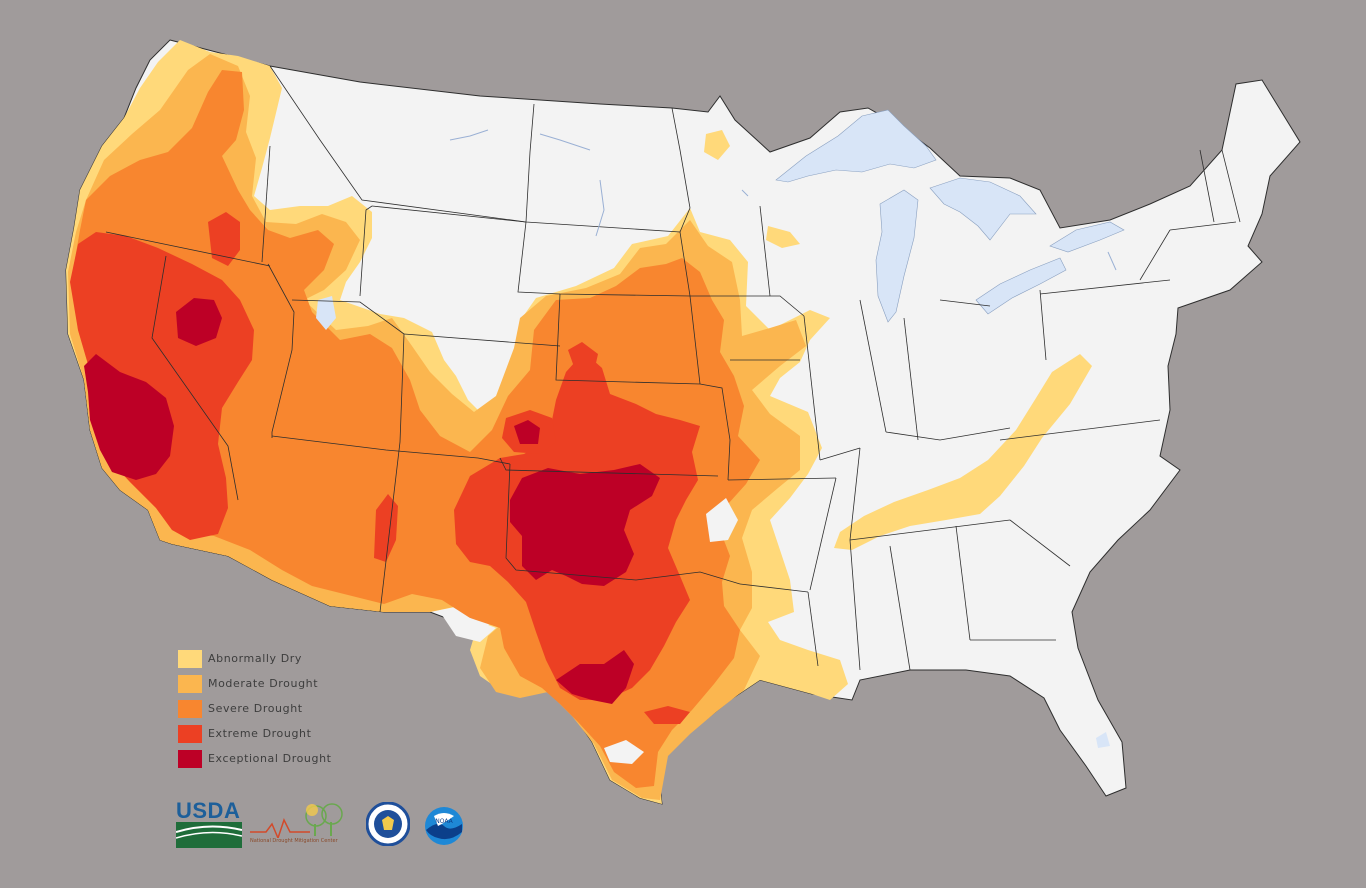  I want to click on legend-item-extreme-drought: Extreme Drought, so click(255, 733).